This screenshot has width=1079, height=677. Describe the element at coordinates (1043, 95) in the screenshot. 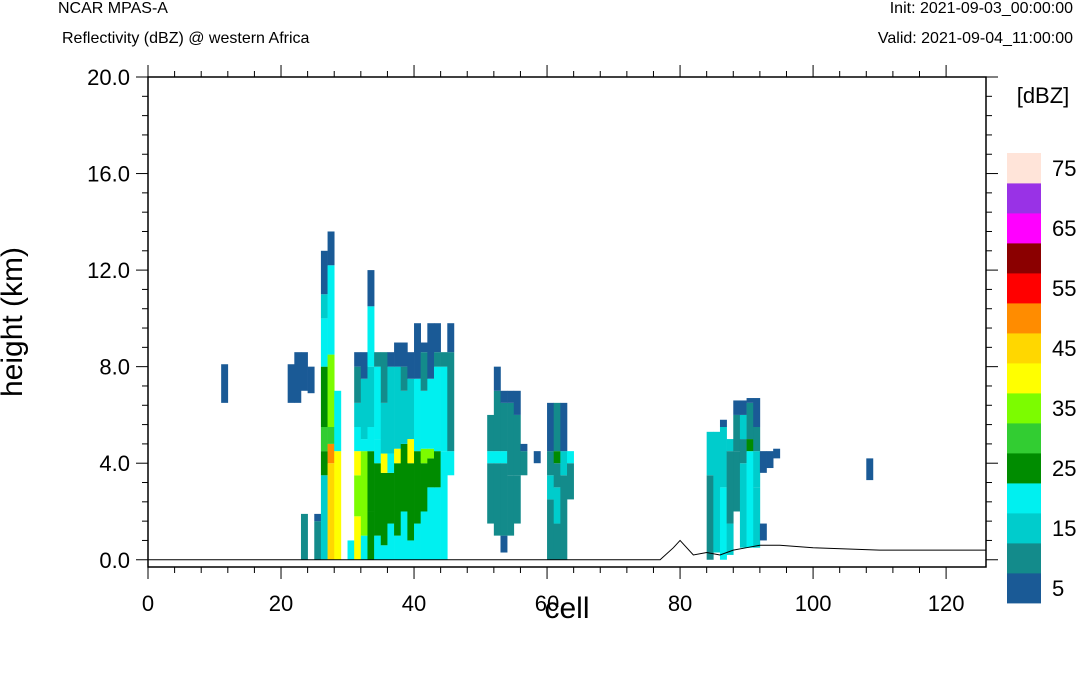

I see `colorbar-title: [dBZ]` at that location.